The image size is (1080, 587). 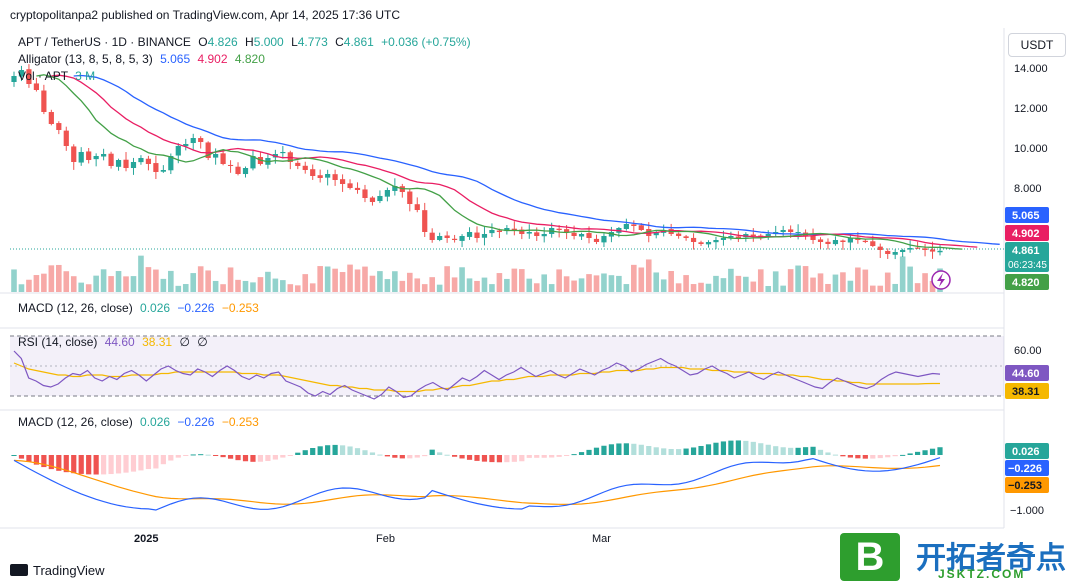 What do you see at coordinates (477, 375) in the screenshot?
I see `rsi-line` at bounding box center [477, 375].